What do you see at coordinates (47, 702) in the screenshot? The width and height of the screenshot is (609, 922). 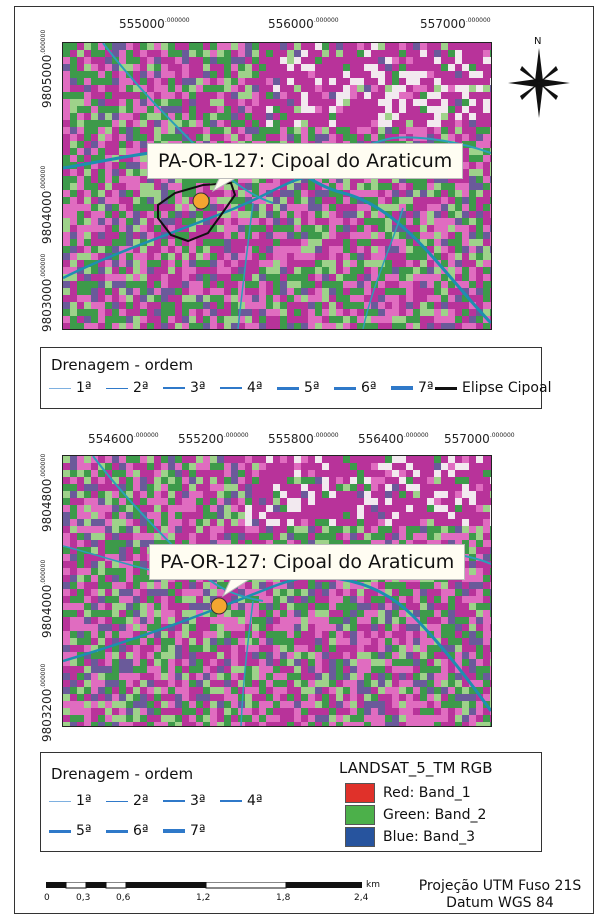 I see `map2-ytick: 9803200.000000` at bounding box center [47, 702].